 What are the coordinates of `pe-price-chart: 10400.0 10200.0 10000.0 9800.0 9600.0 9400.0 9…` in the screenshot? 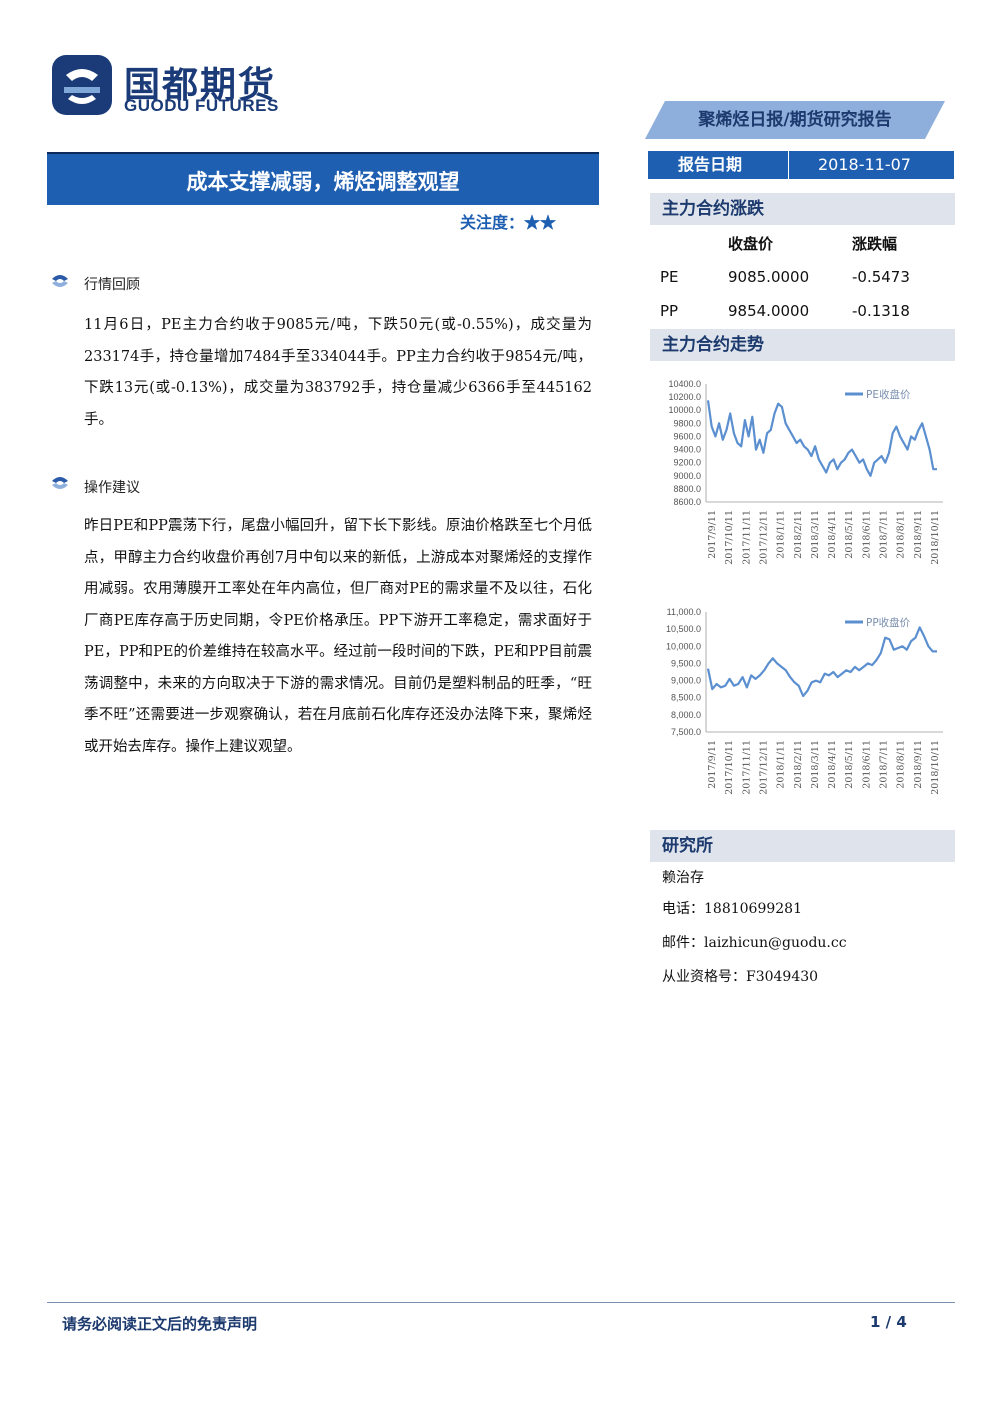 It's located at (805, 472).